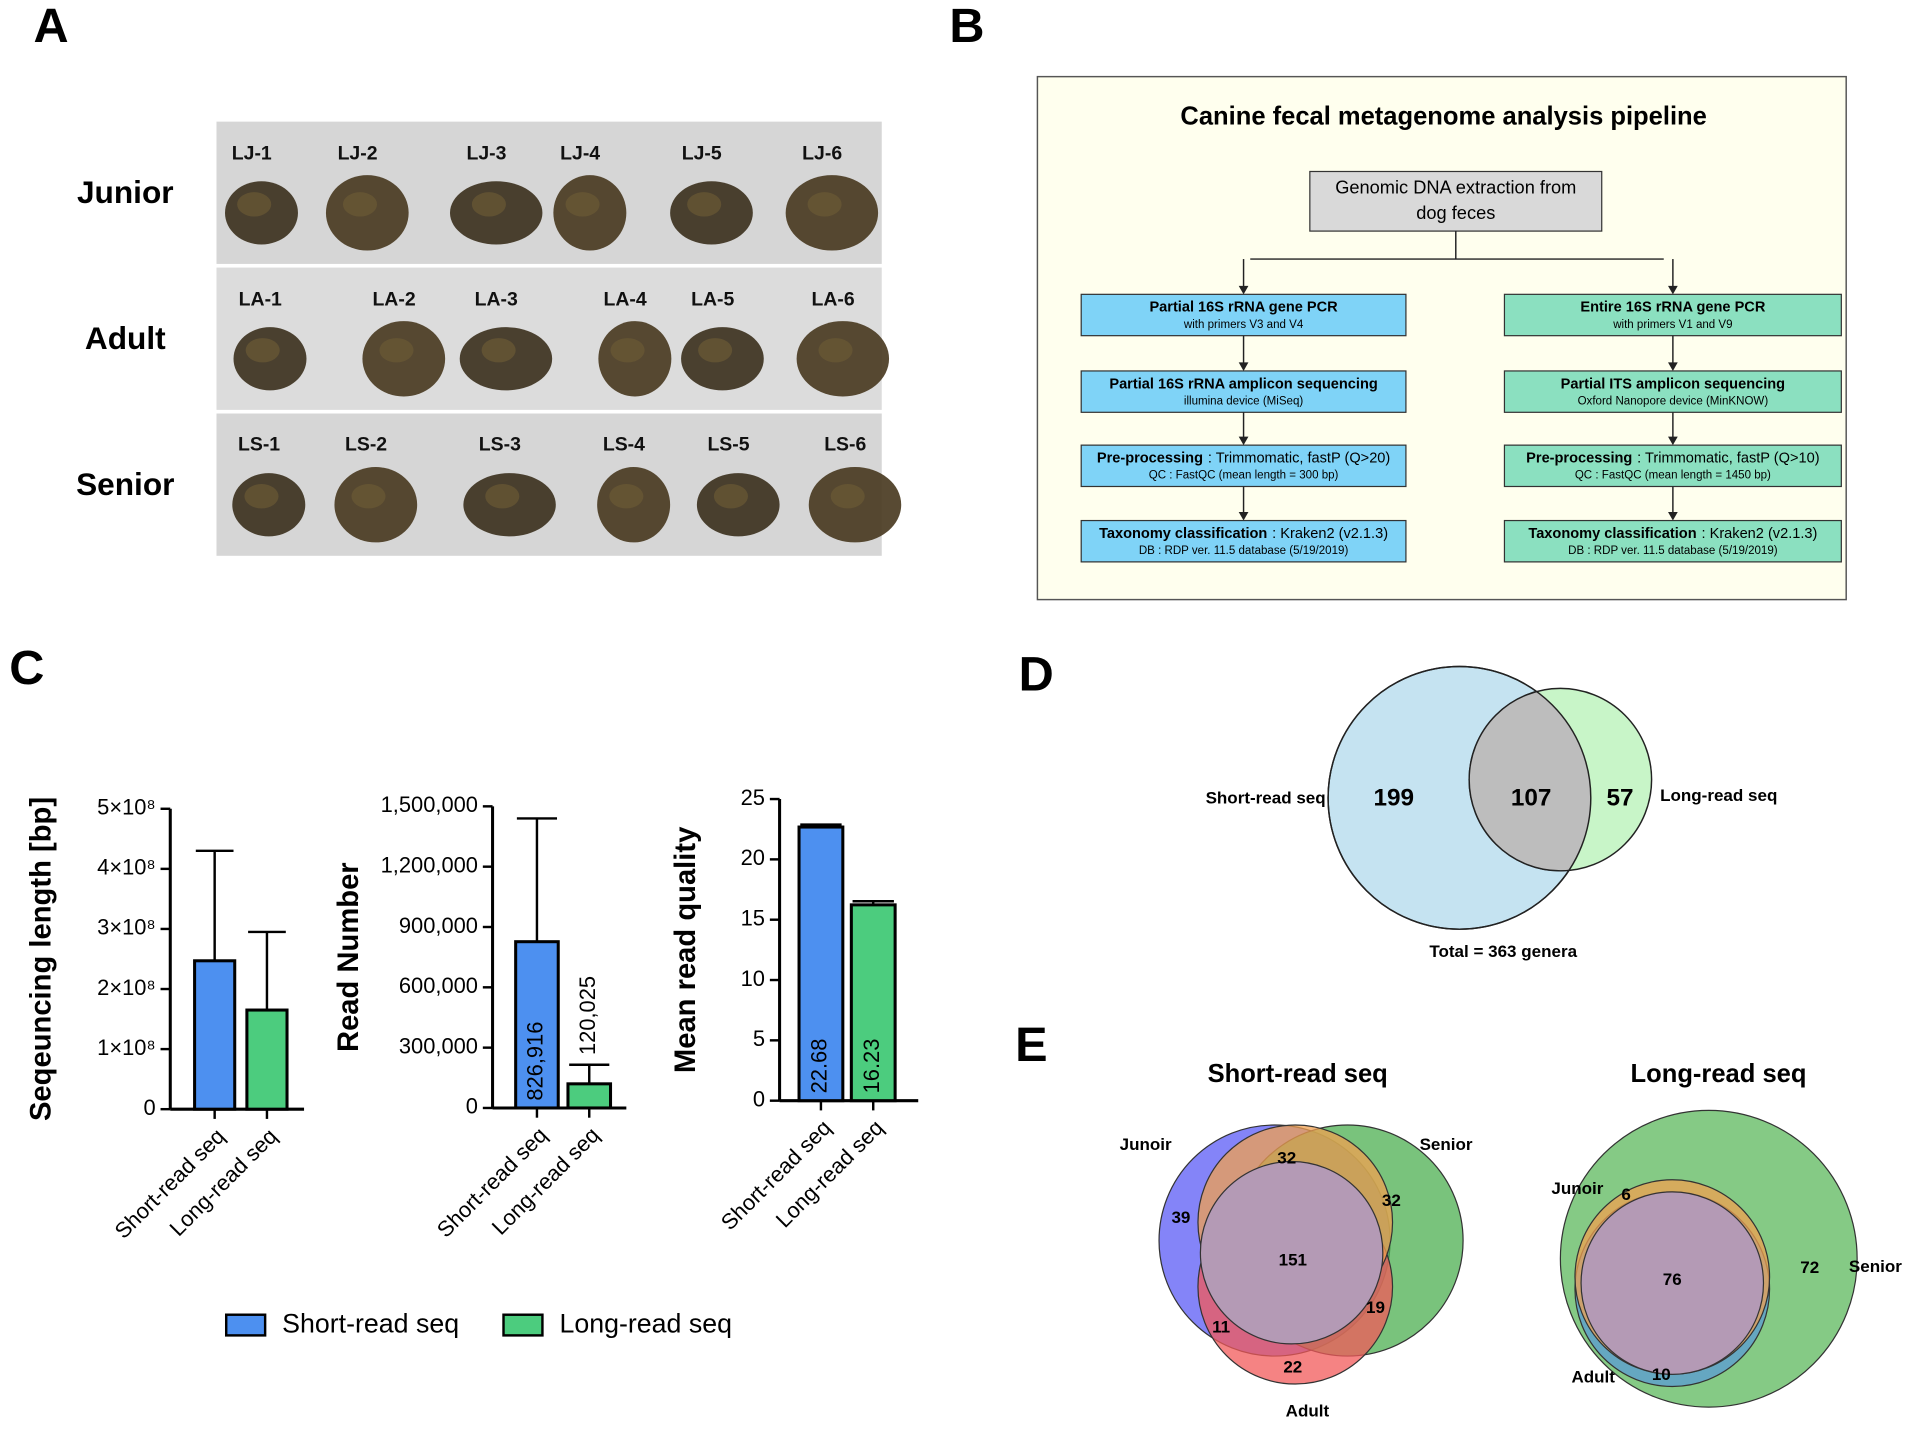 This screenshot has height=1440, width=1907. What do you see at coordinates (1672, 1283) in the screenshot?
I see `venn-core` at bounding box center [1672, 1283].